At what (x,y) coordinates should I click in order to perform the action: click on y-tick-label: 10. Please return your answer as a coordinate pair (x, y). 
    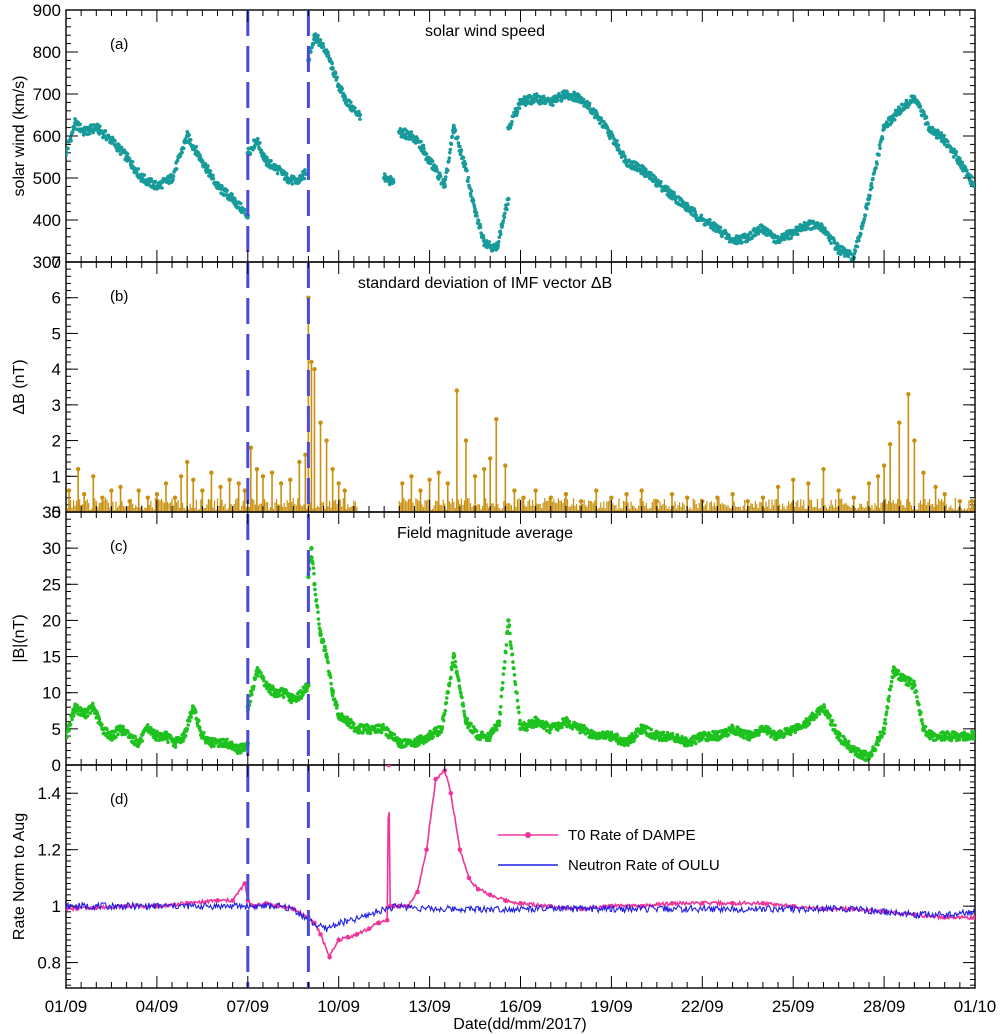
    Looking at the image, I should click on (51, 693).